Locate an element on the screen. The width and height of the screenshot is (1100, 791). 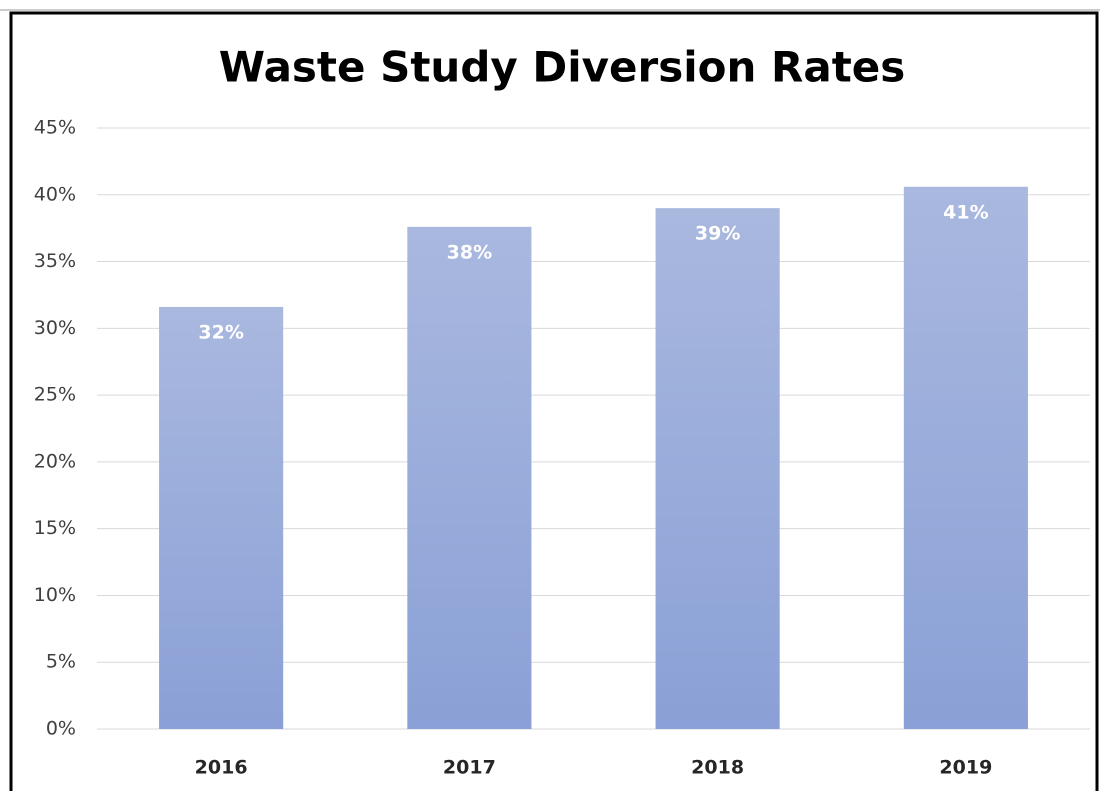
y-tick-label: 45% is located at coordinates (55, 128).